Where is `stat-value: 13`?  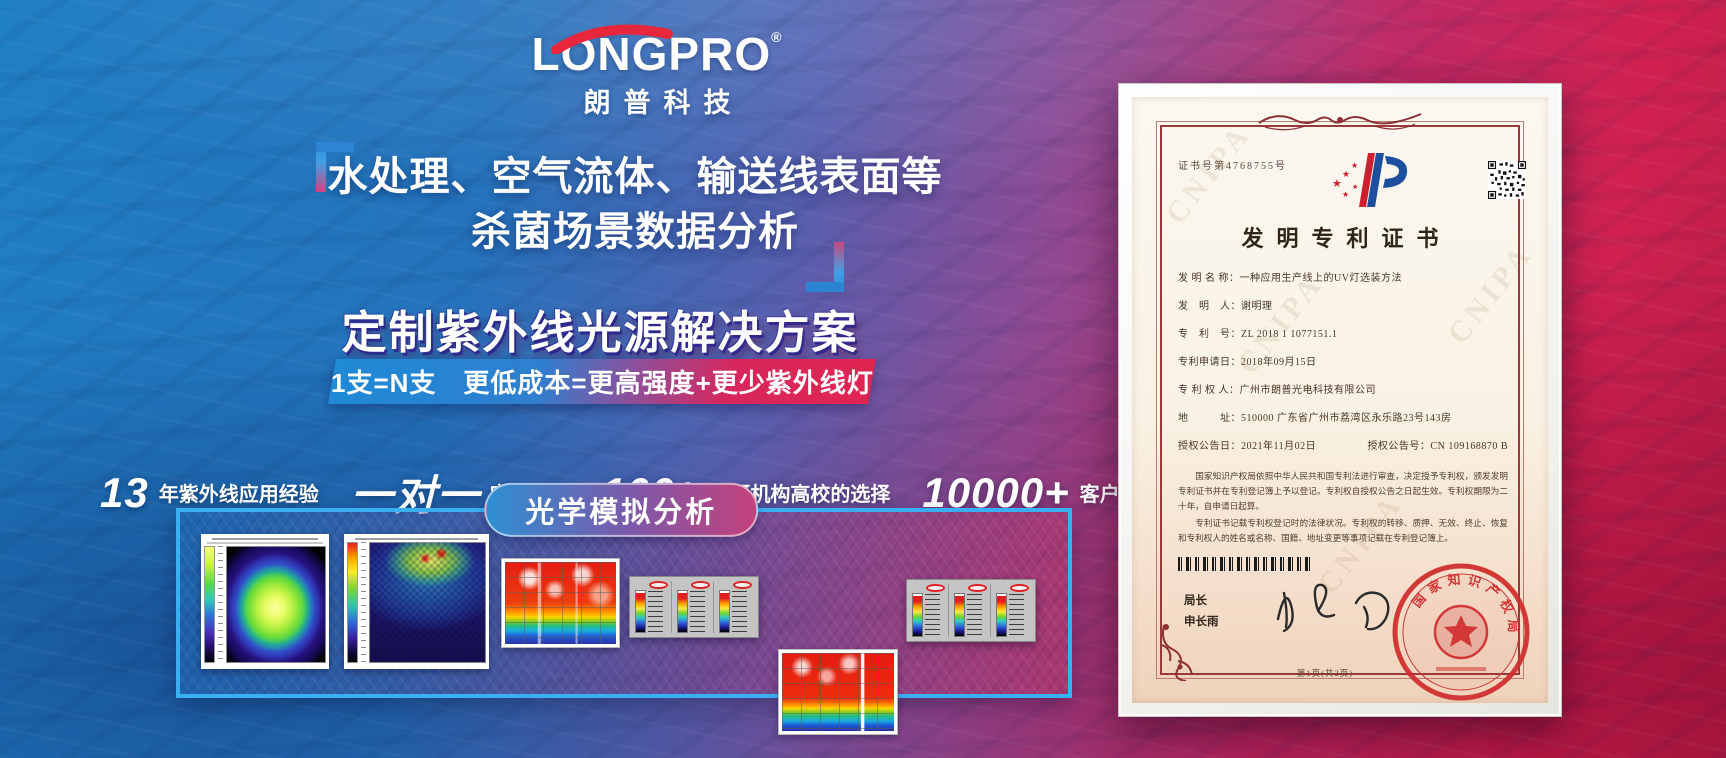
stat-value: 13 is located at coordinates (124, 492).